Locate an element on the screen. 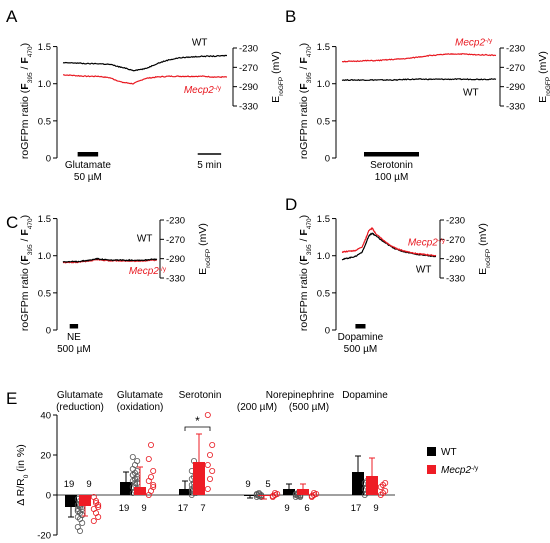 The image size is (550, 543). y-axis-label: Δ R/R0 (in %) is located at coordinates (22, 474).